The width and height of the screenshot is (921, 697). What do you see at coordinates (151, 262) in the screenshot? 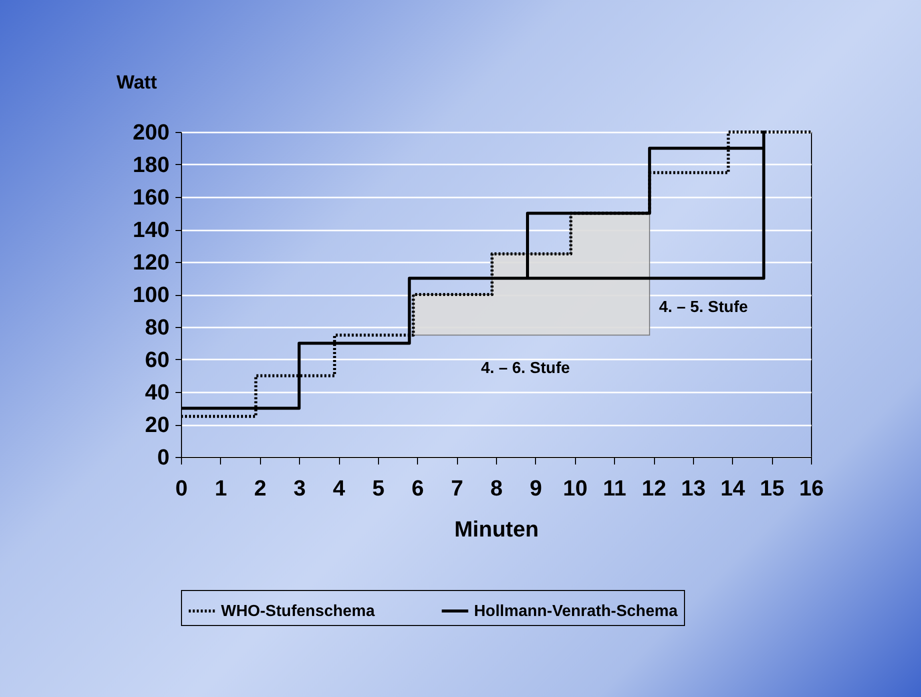
I see `y-tick-label: 120` at bounding box center [151, 262].